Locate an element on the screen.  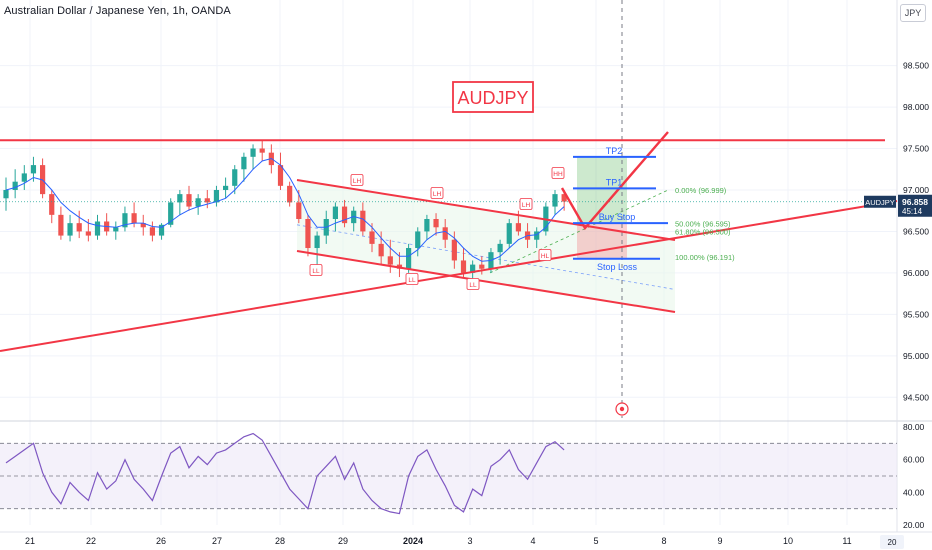
projection-path is located at coordinates (614, 181).